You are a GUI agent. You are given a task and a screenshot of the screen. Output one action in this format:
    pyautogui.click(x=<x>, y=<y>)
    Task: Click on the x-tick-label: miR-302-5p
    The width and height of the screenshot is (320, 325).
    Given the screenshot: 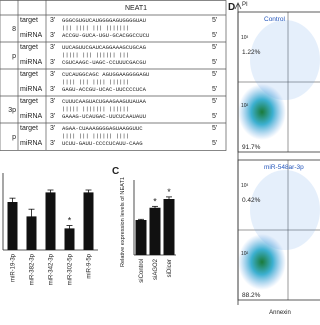 What is the action you would take?
    pyautogui.click(x=71, y=269)
    